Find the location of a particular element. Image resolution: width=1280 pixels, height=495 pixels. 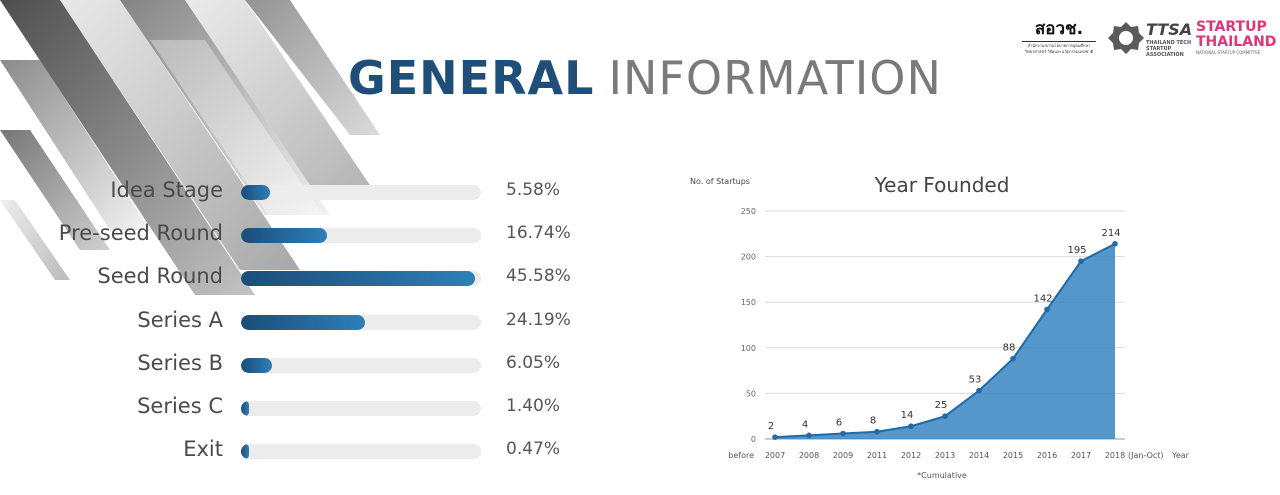

x-tick-prefix: before is located at coordinates (741, 455).